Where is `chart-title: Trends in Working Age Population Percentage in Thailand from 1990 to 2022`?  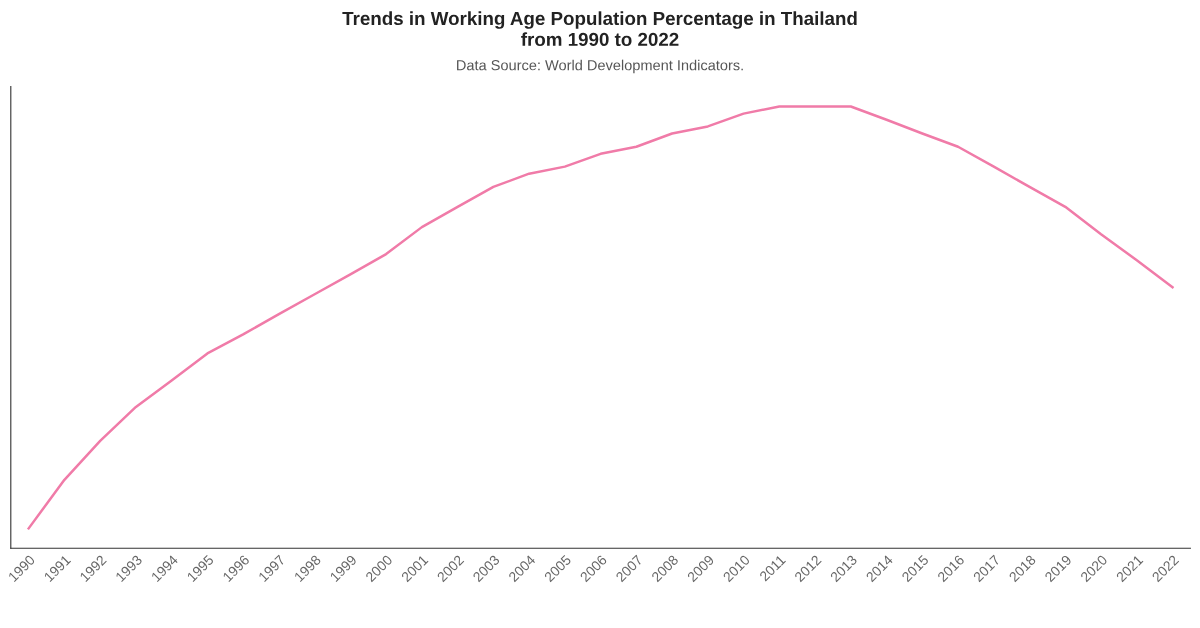
chart-title: Trends in Working Age Population Percentage in Thailand from 1990 to 2022 is located at coordinates (599, 29).